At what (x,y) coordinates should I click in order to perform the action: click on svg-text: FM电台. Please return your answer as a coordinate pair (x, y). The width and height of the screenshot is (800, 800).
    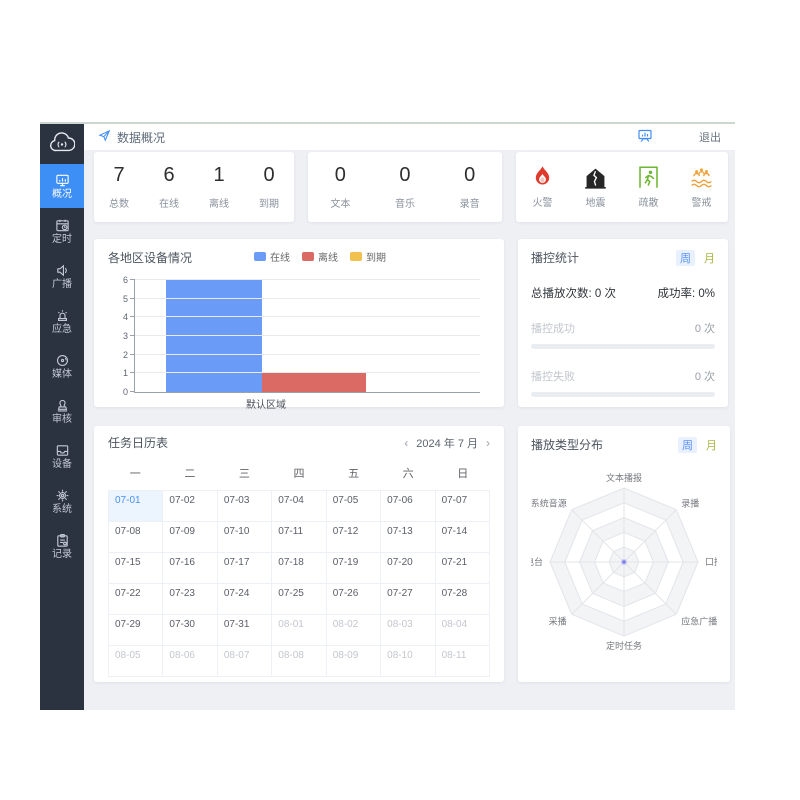
    Looking at the image, I should click on (537, 561).